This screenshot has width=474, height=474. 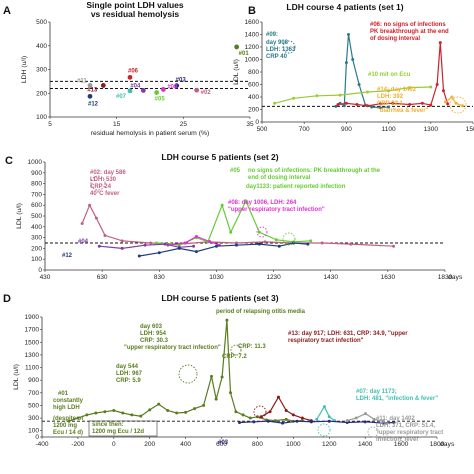 I want to click on x-tick-label-B-0: 500, so click(x=262, y=129).